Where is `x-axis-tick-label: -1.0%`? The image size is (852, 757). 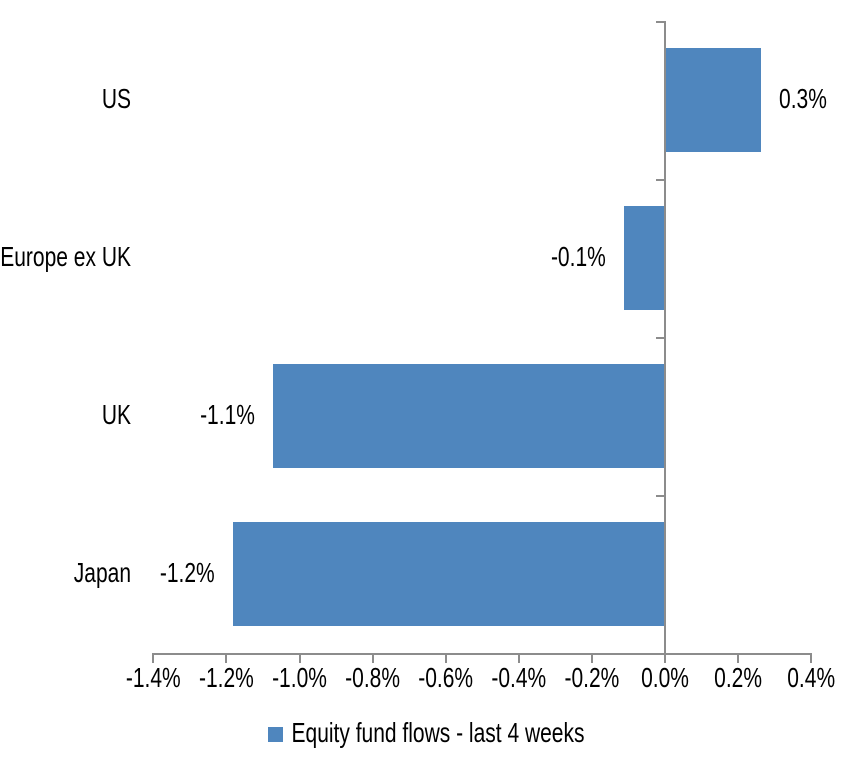
x-axis-tick-label: -1.0% is located at coordinates (299, 678).